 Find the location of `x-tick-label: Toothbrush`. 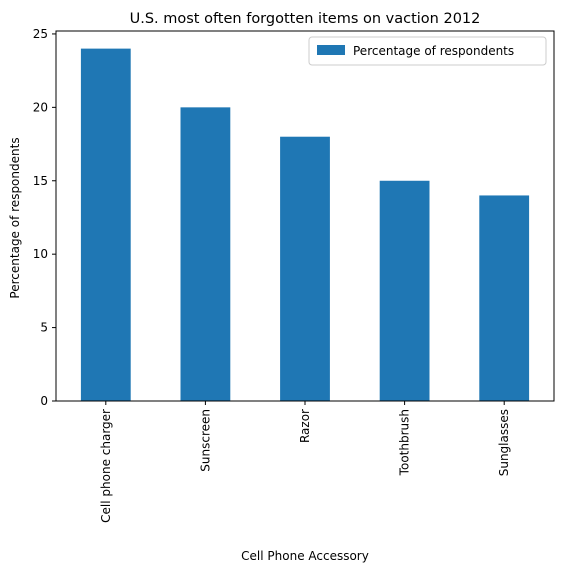

x-tick-label: Toothbrush is located at coordinates (405, 442).